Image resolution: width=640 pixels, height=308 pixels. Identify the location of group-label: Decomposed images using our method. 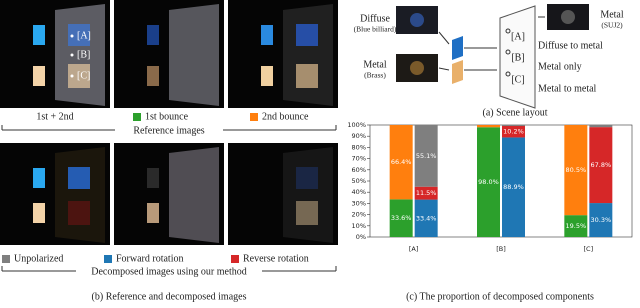
(169, 271).